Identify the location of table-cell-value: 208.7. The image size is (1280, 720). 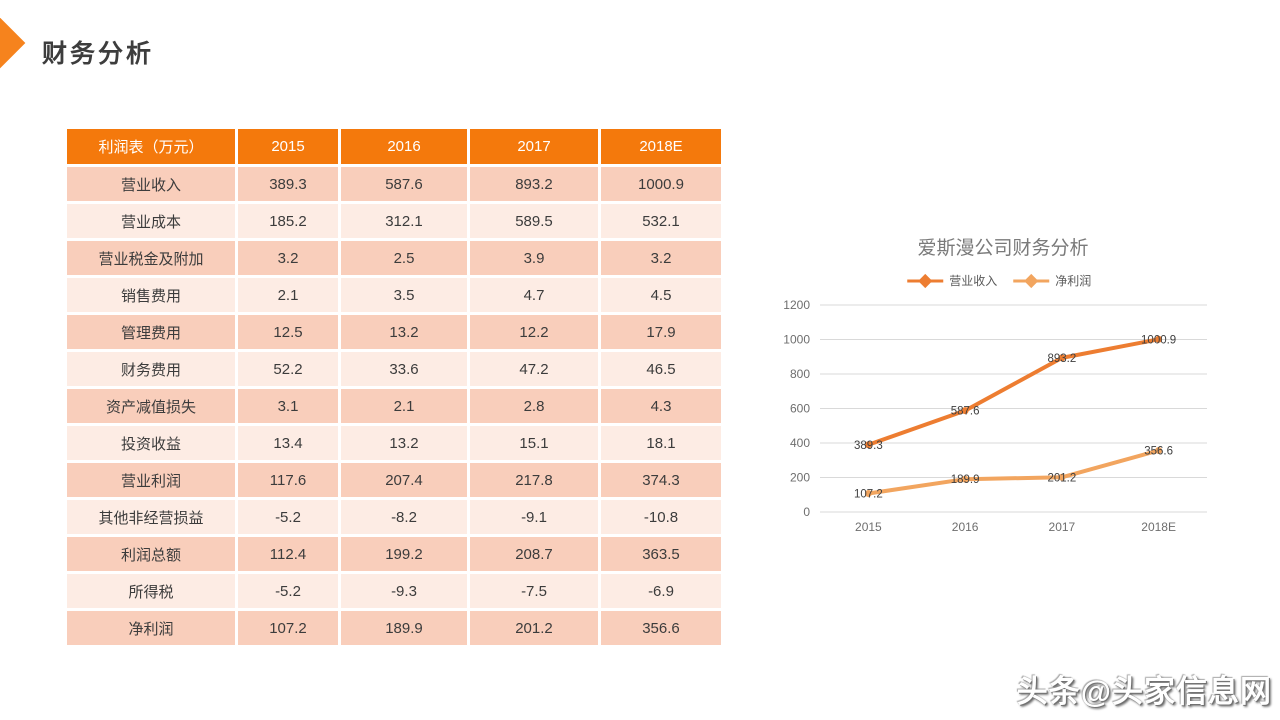
(534, 554).